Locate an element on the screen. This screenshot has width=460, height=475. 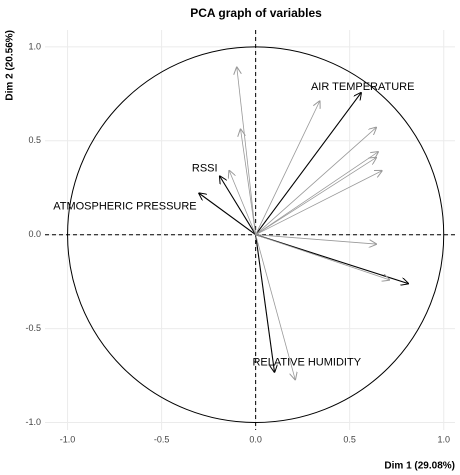
y-tick-label: 1.0 is located at coordinates (34, 46).